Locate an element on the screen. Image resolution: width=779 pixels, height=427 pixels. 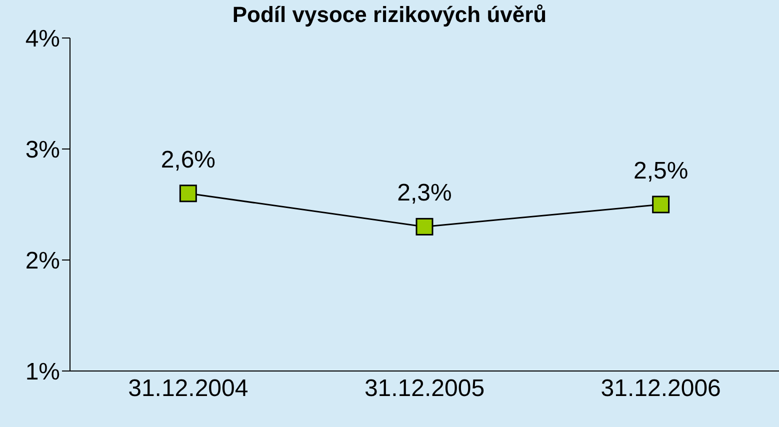
data-label: 2,5% is located at coordinates (660, 171).